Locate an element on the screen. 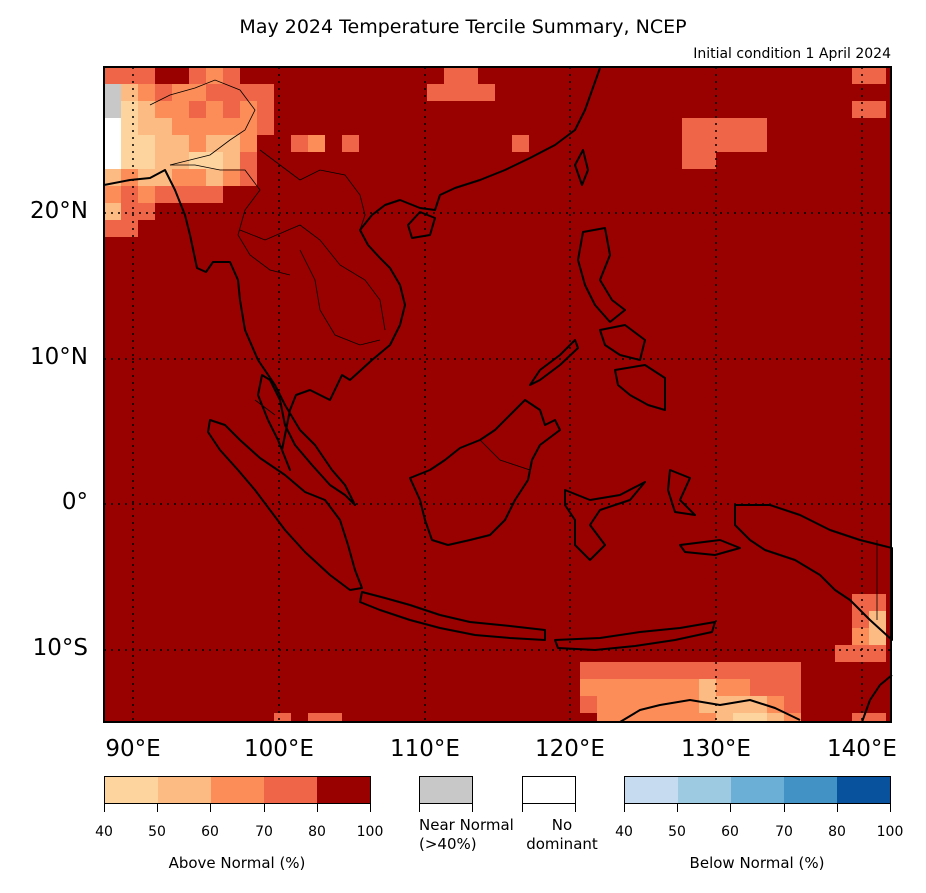  coastline-visayas is located at coordinates (622, 342).